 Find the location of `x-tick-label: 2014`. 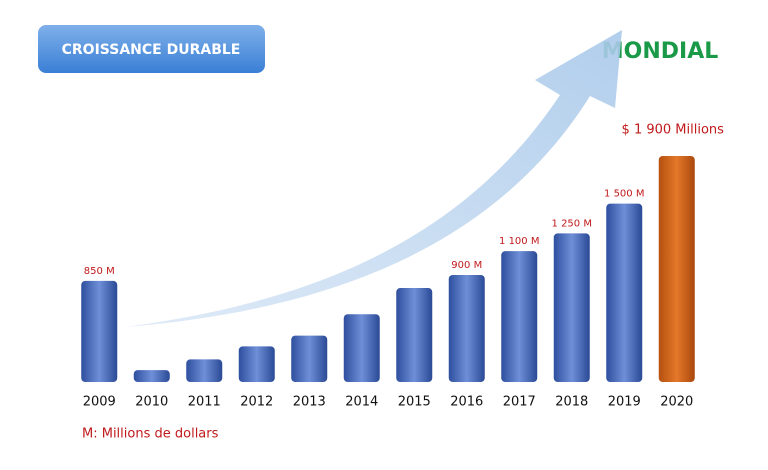

x-tick-label: 2014 is located at coordinates (361, 402).